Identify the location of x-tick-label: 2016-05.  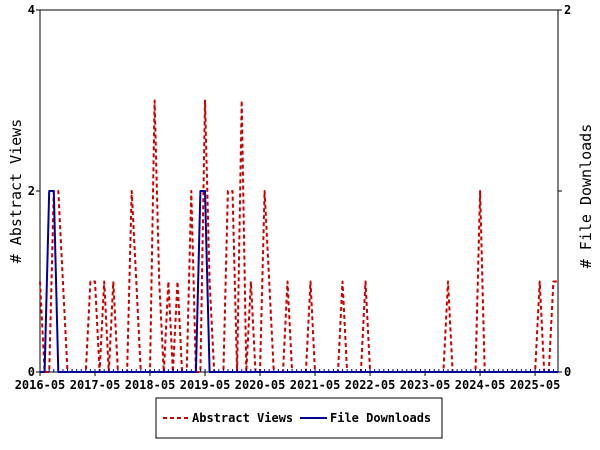
(40, 385).